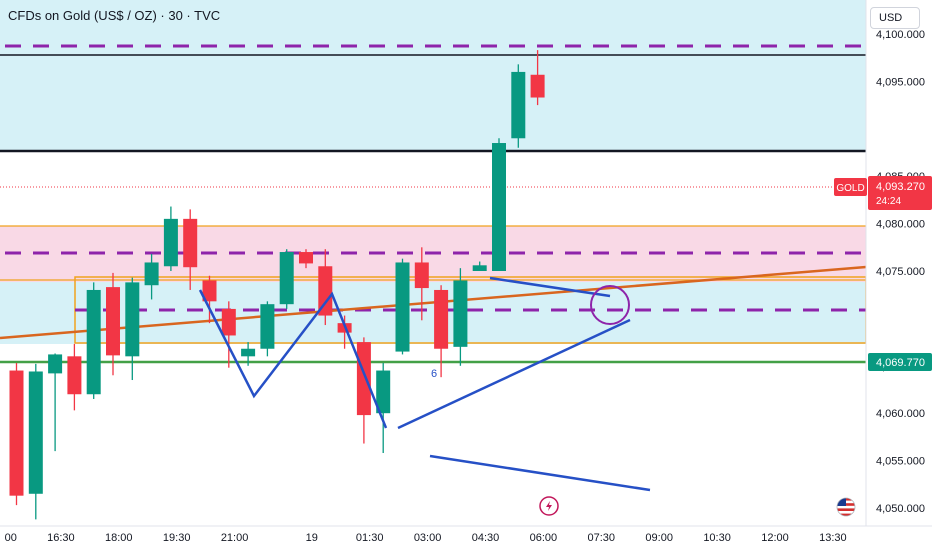 This screenshot has height=550, width=932. Describe the element at coordinates (610, 305) in the screenshot. I see `target-circle` at that location.